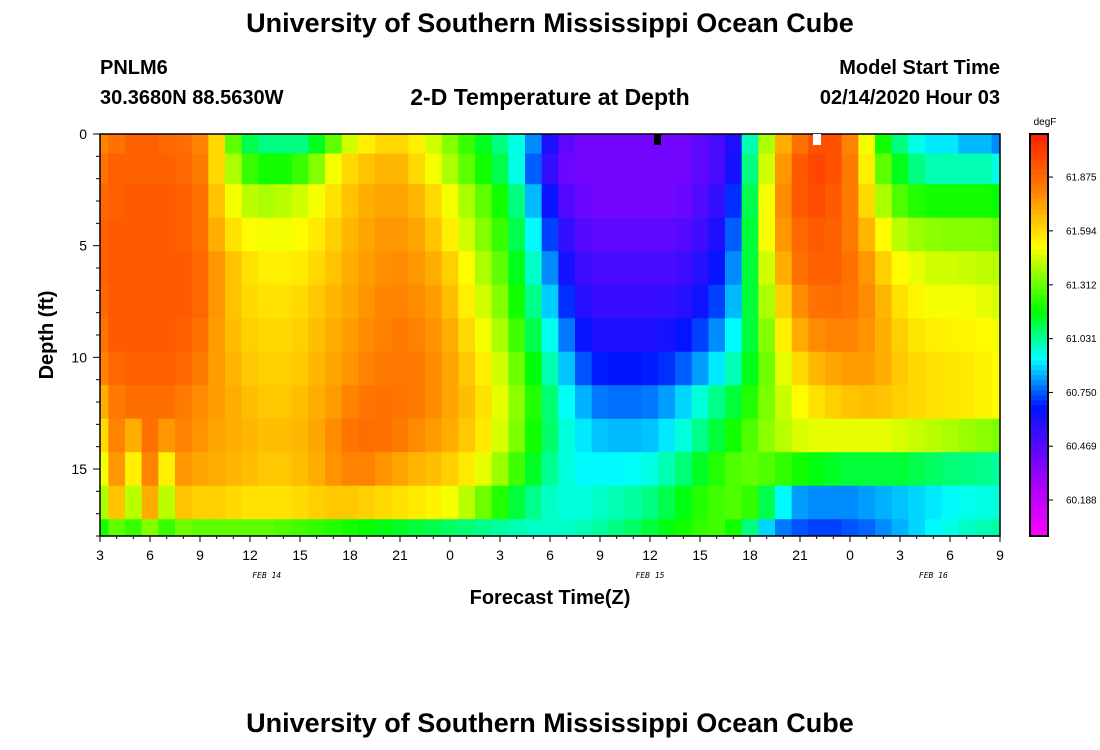 This screenshot has width=1100, height=750. I want to click on colorbar-tick-label: 60.469, so click(1081, 447).